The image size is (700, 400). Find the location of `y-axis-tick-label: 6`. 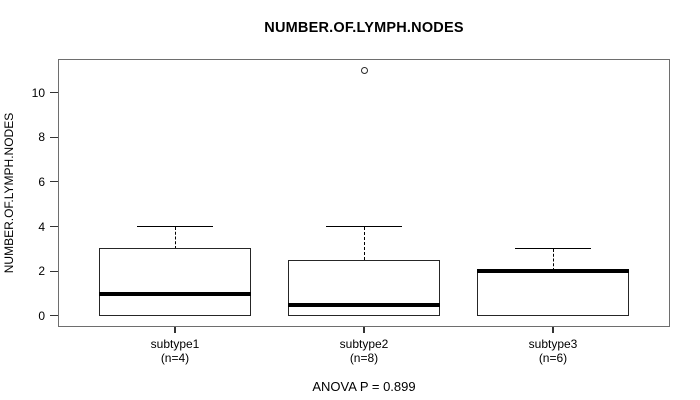

y-axis-tick-label: 6 is located at coordinates (41, 181).